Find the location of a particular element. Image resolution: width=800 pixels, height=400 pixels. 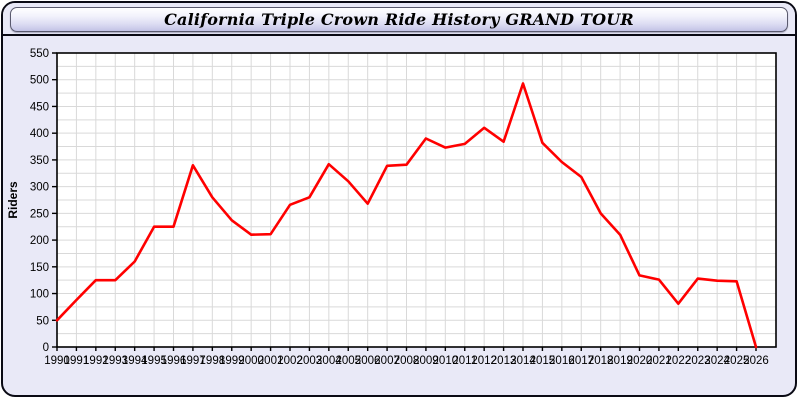

x-tick-label: 1996 is located at coordinates (174, 361).